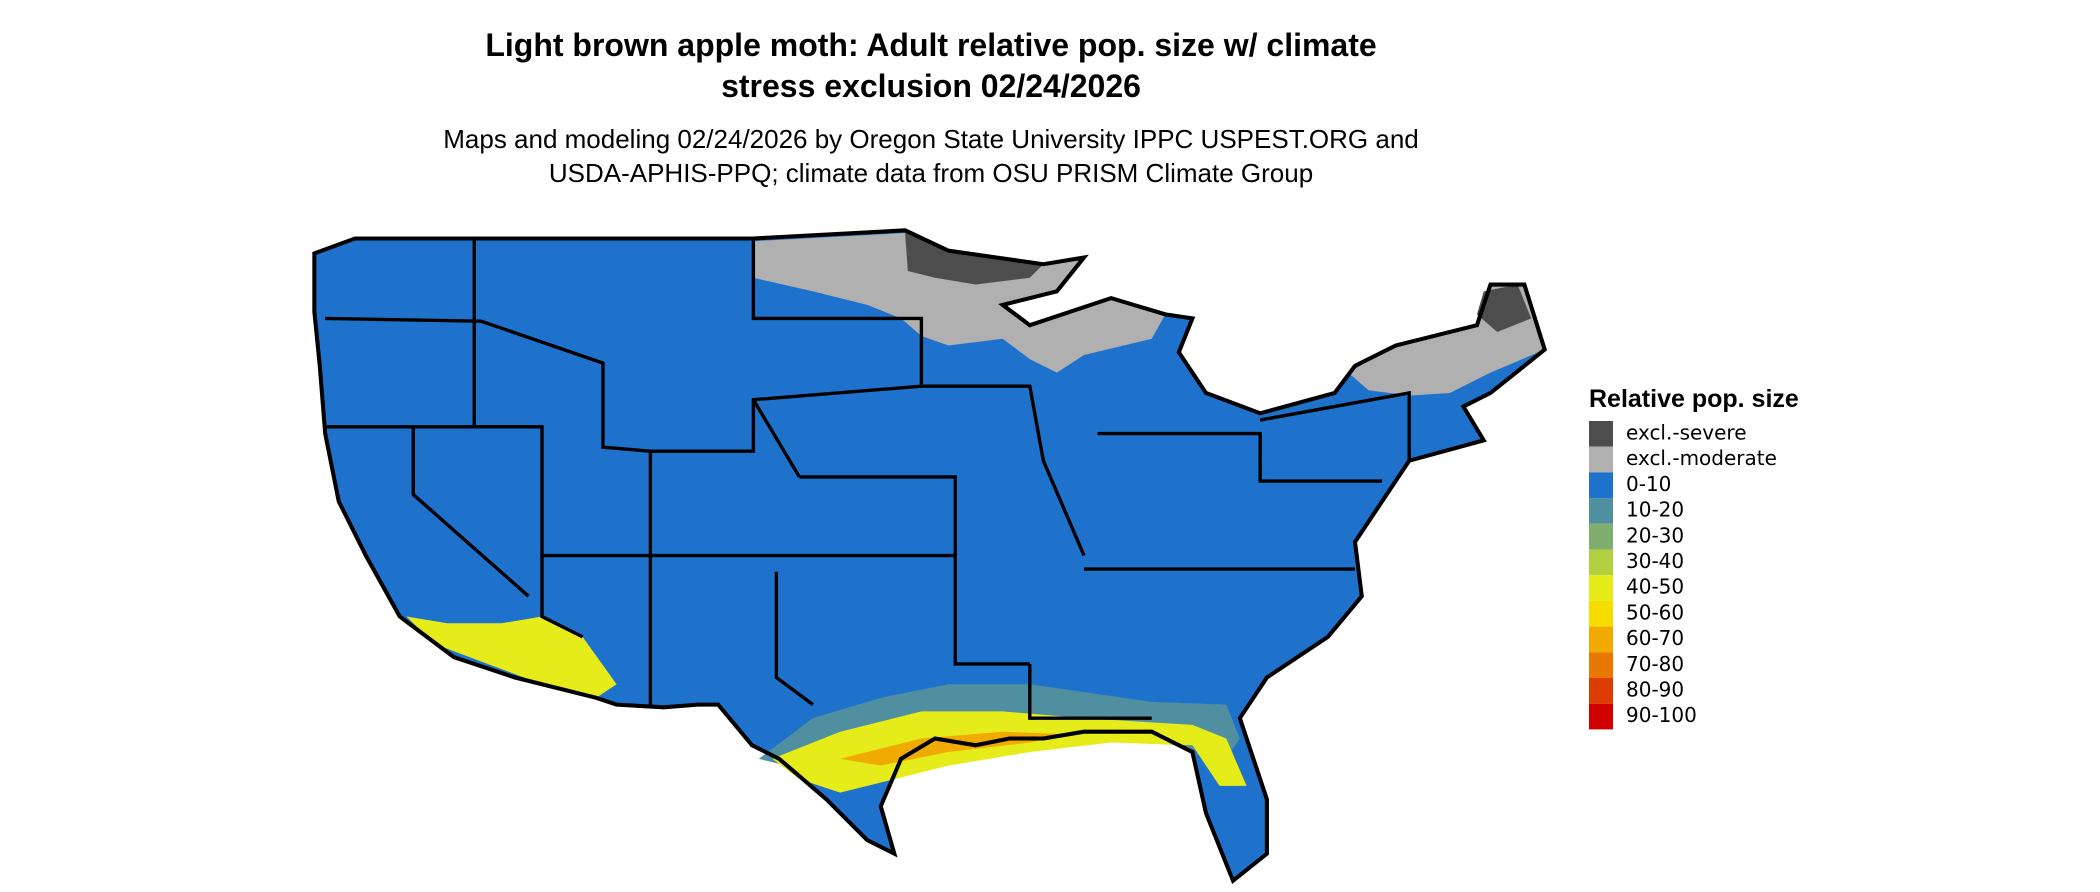 The image size is (2100, 892). I want to click on legend-label: 50-60, so click(1655, 612).